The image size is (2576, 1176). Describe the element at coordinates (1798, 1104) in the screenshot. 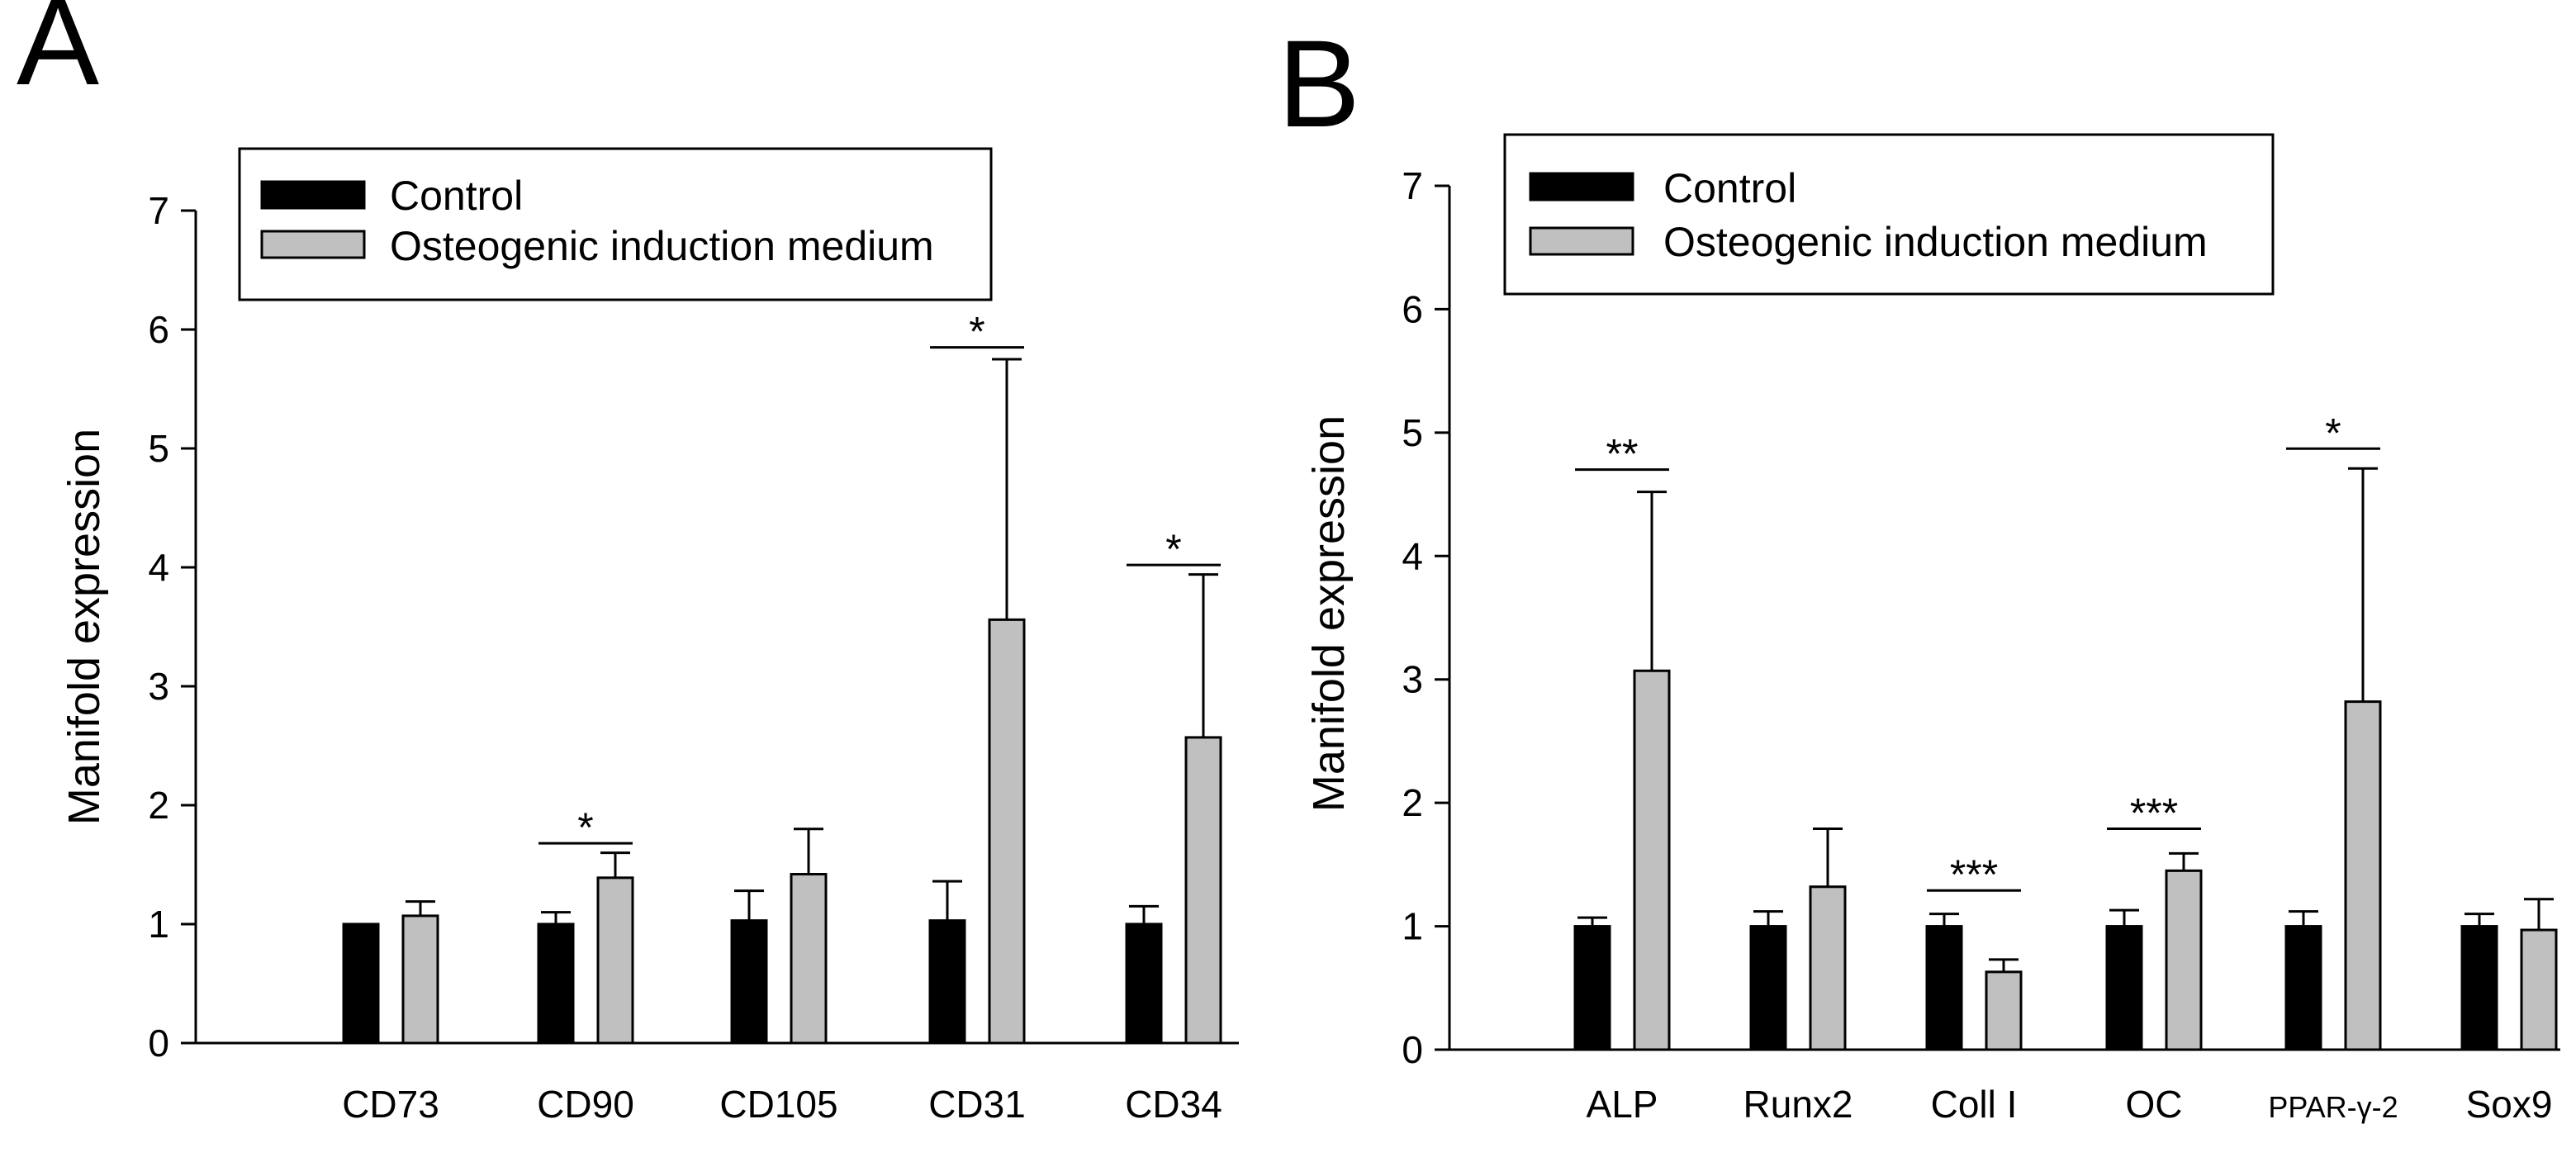

I see `category-label: Runx2` at that location.